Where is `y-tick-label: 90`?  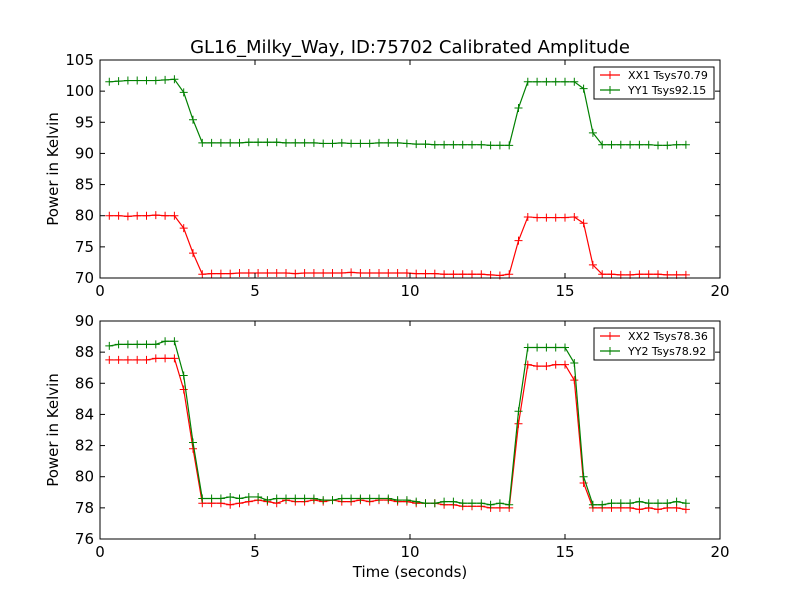
y-tick-label: 90 is located at coordinates (84, 321).